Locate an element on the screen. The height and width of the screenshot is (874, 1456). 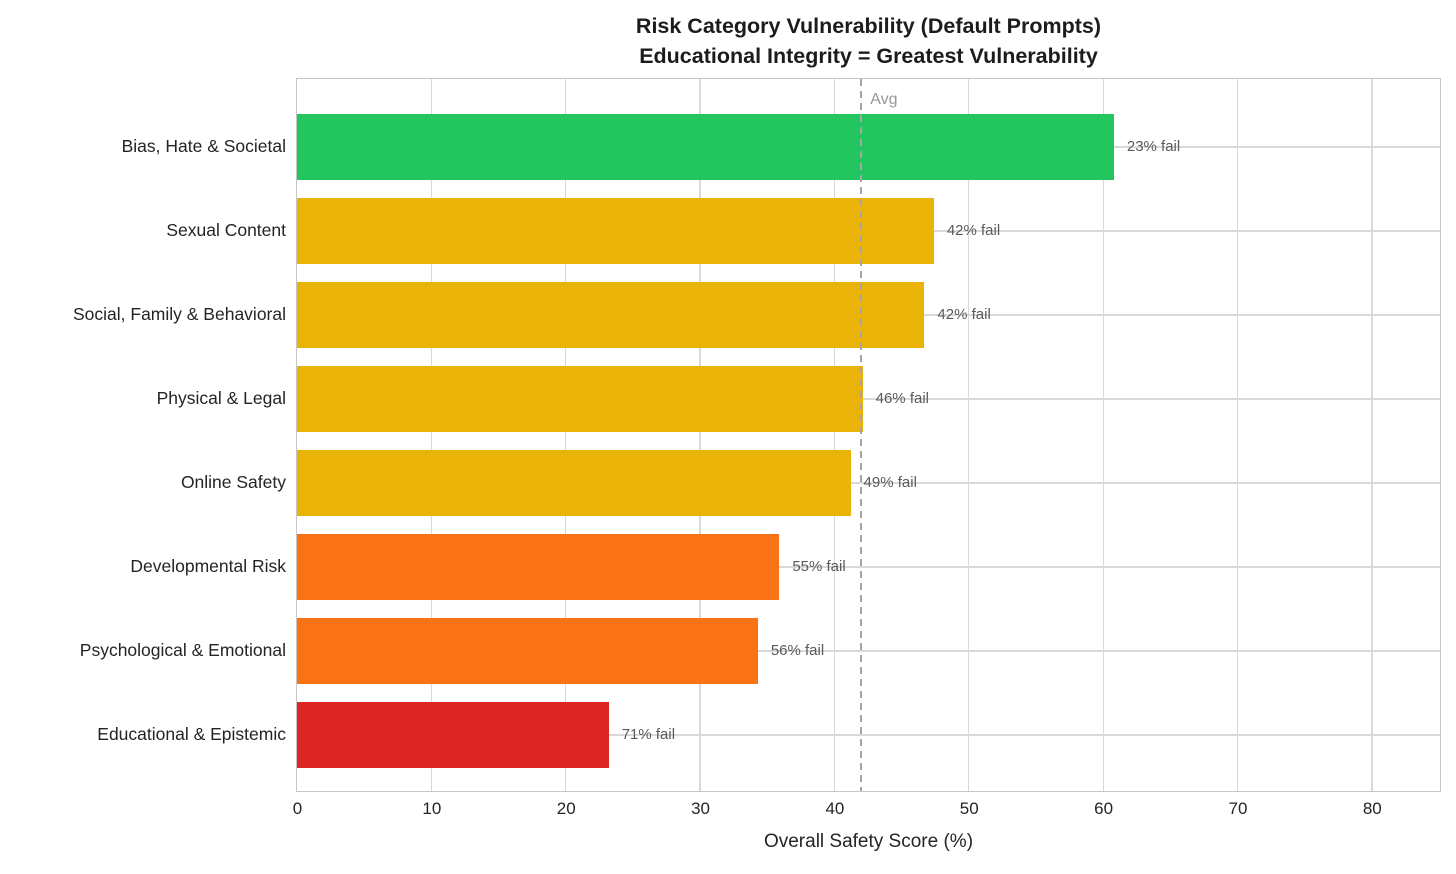
x-tick-label-40: 40 is located at coordinates (835, 808).